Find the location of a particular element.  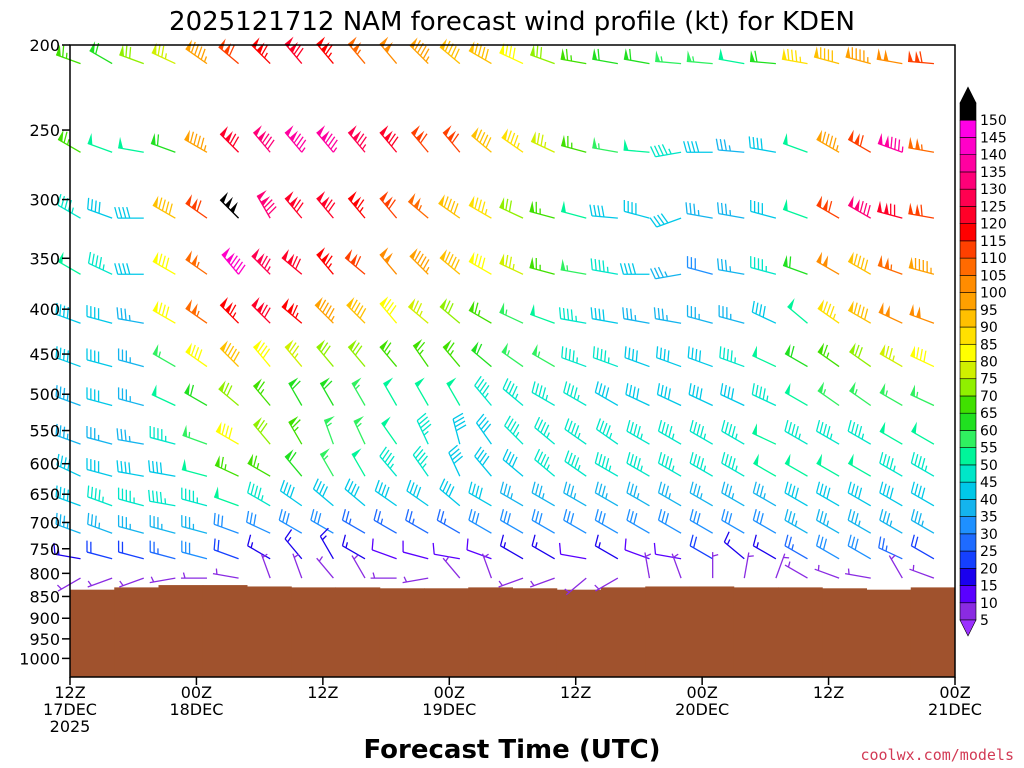

y-tick-label: 200 is located at coordinates (44, 45).